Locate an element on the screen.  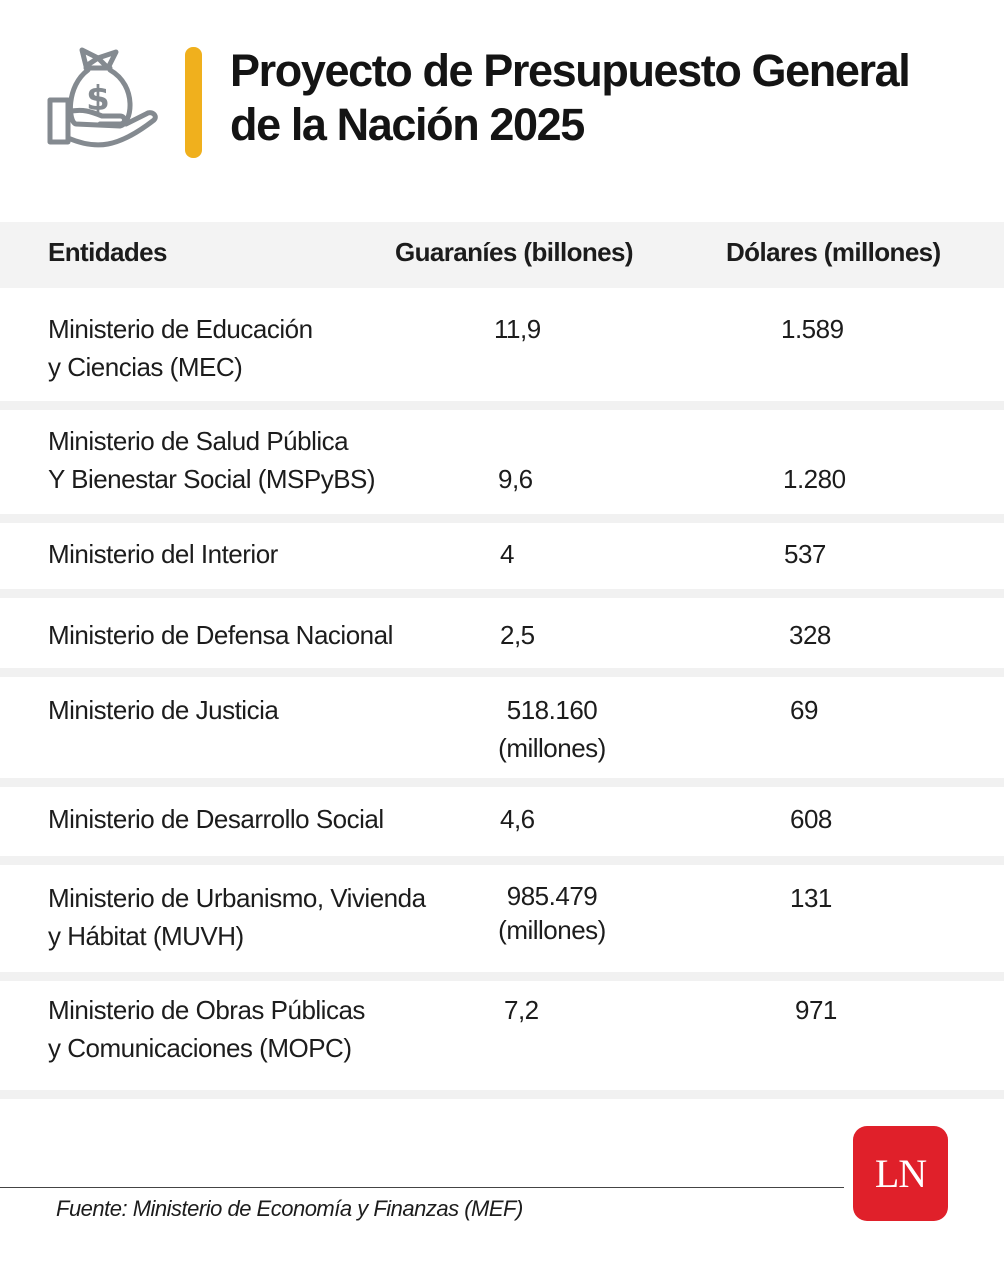
entity-cell: Ministerio de Desarrollo Social is located at coordinates (216, 819).